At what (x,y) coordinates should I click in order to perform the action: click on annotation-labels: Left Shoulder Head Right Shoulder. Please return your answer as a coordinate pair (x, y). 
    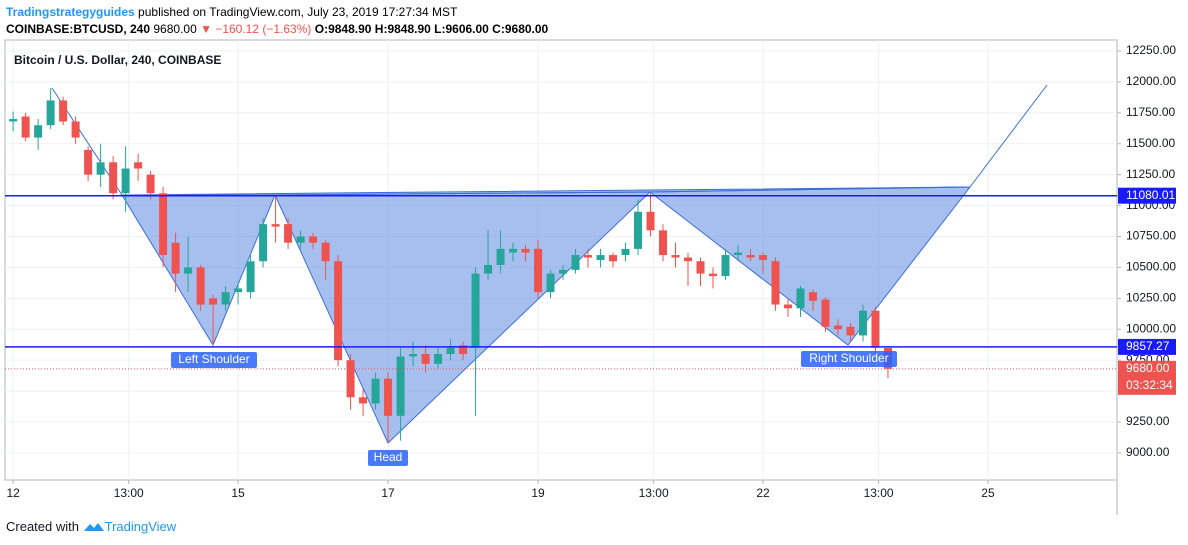
    Looking at the image, I should click on (534, 408).